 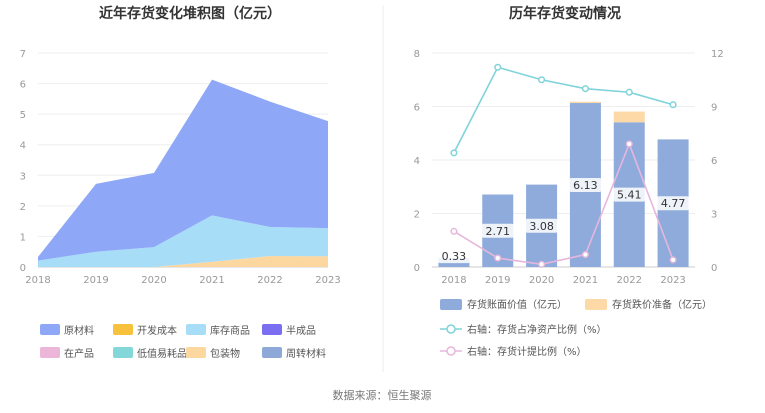 I want to click on left-legend-label: 包装物, so click(x=225, y=353).